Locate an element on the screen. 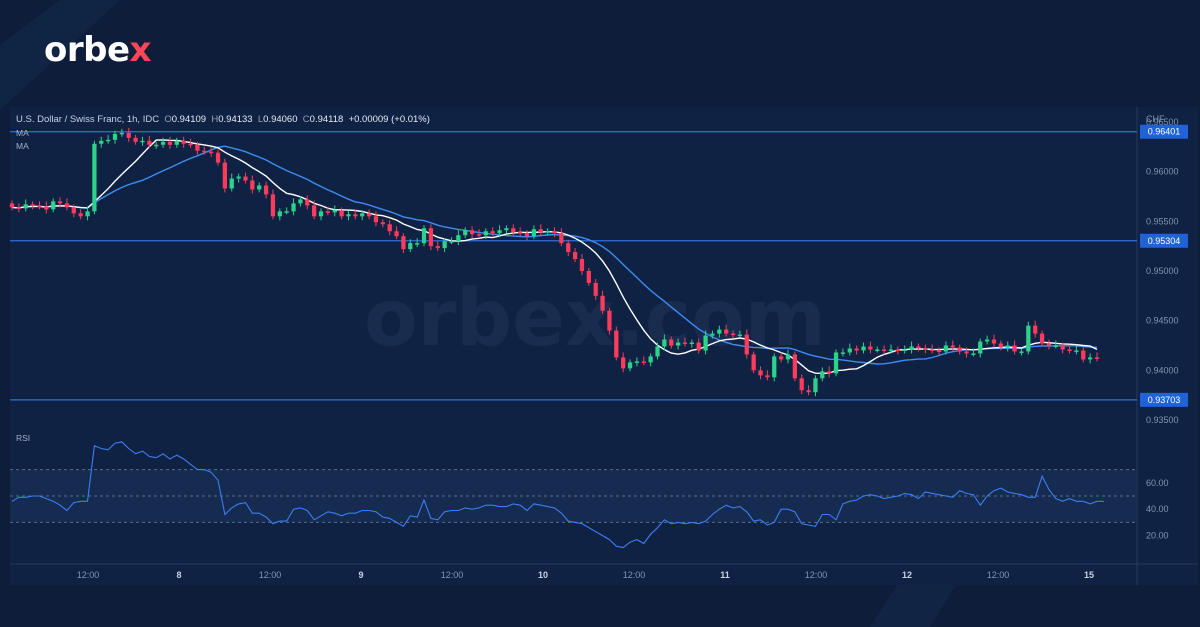 Image resolution: width=1200 pixels, height=627 pixels. ma-indicator-label-2: MA is located at coordinates (22, 146).